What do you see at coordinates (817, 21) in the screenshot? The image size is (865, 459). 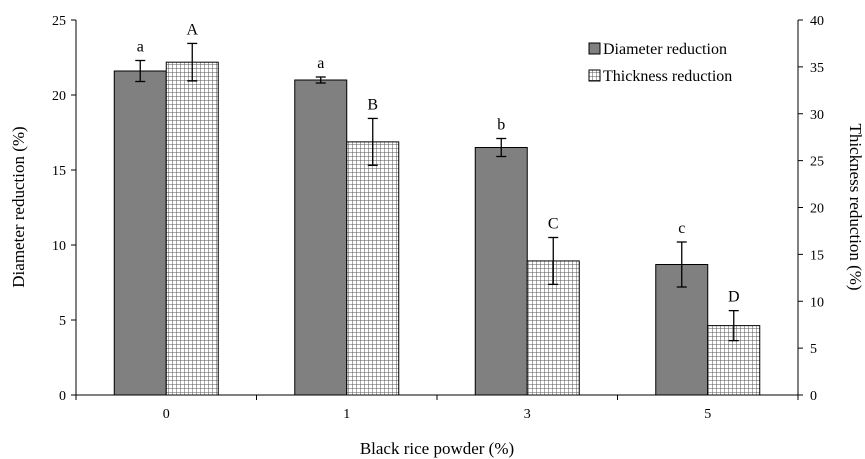 I see `right-y-tick-label: 40` at bounding box center [817, 21].